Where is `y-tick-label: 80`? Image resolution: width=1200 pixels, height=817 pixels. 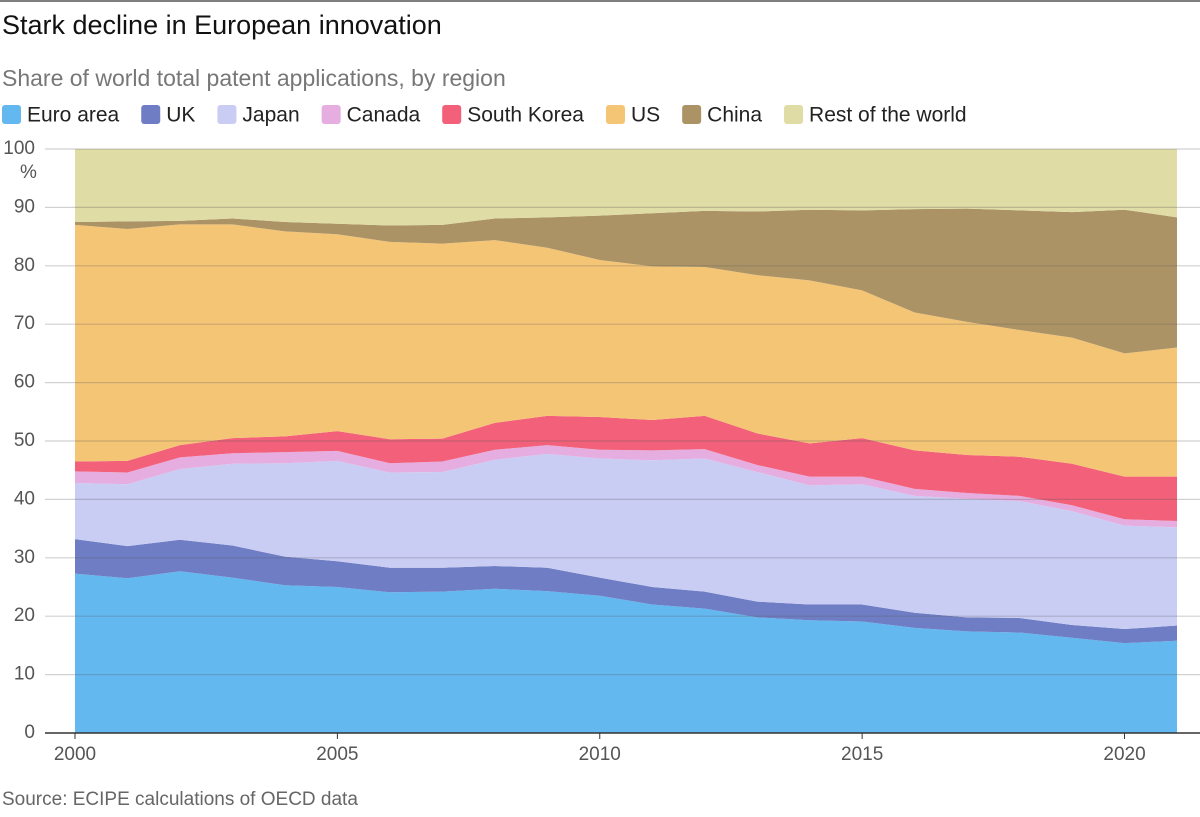
y-tick-label: 80 is located at coordinates (24, 265).